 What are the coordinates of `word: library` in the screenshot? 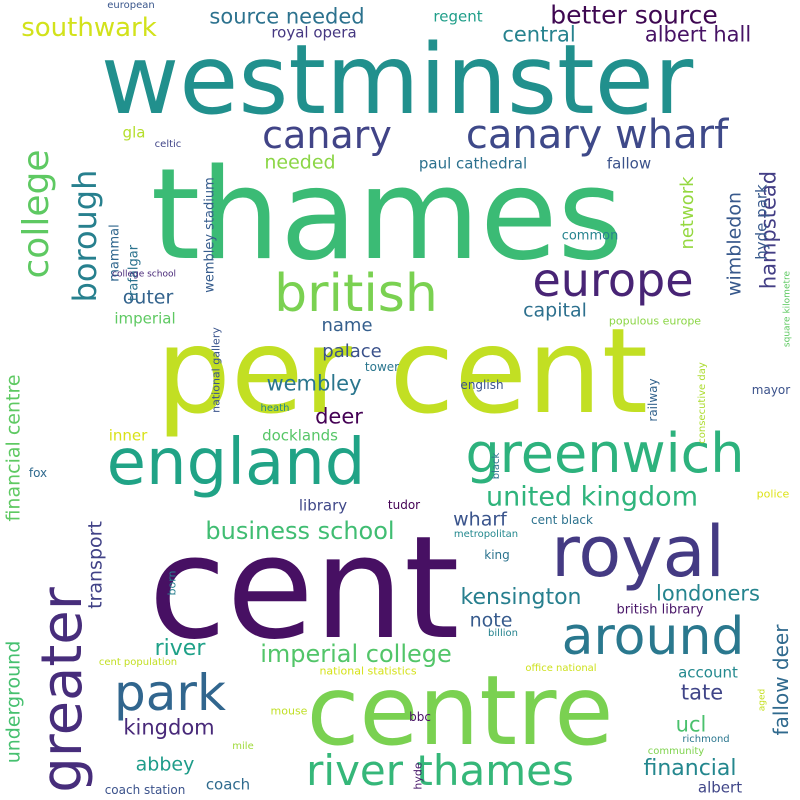 It's located at (323, 505).